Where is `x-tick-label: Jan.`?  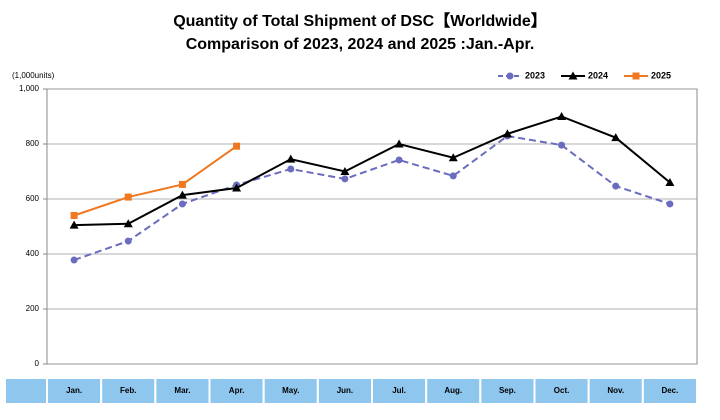 x-tick-label: Jan. is located at coordinates (74, 390).